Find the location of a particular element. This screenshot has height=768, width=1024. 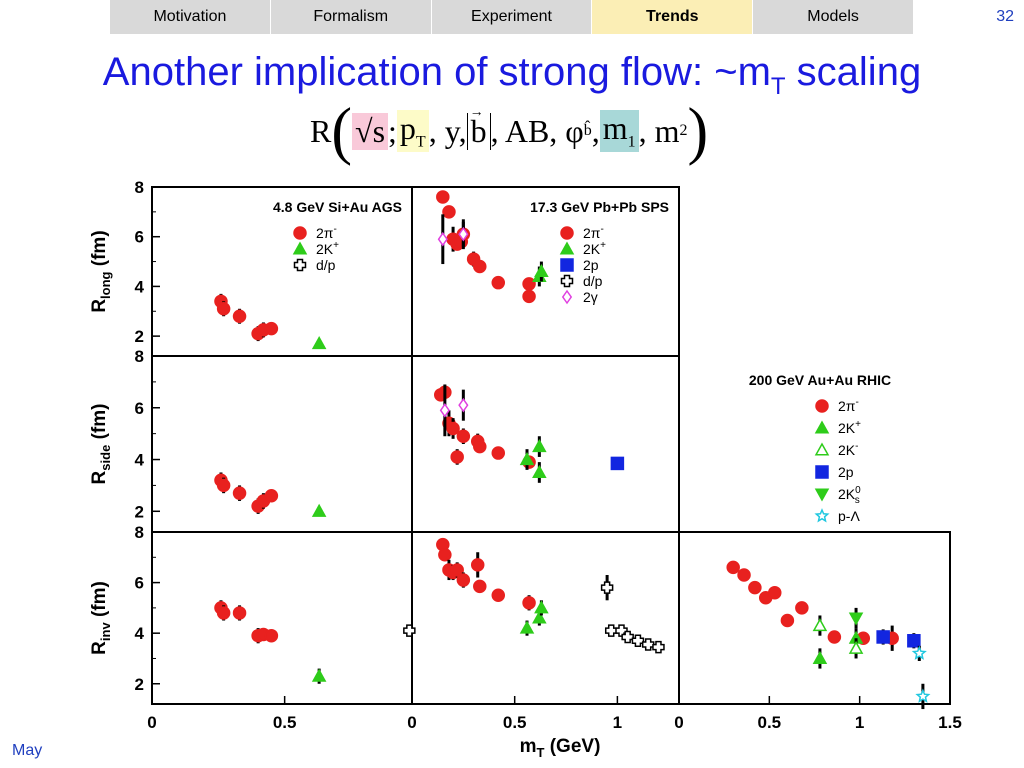

legend-item-label: 2γ is located at coordinates (590, 297).